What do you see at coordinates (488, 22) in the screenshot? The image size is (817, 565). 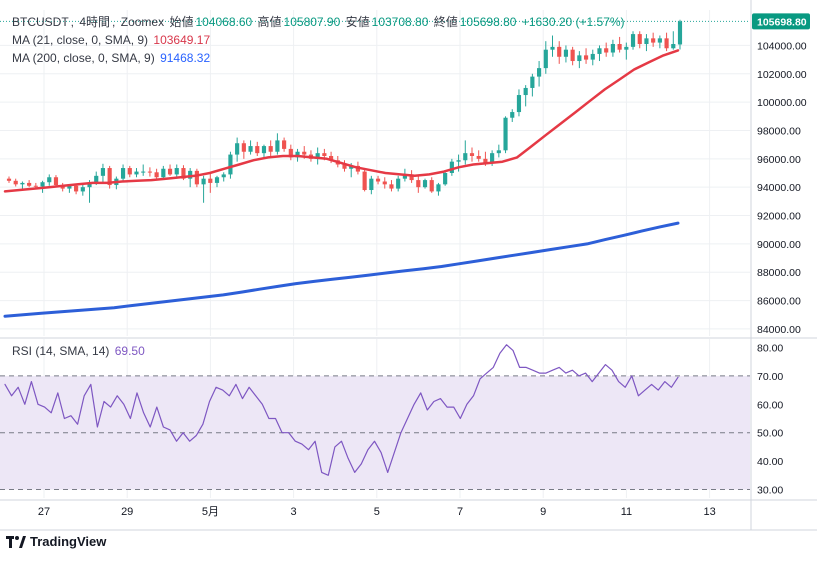 I see `close-value: 105698.80` at bounding box center [488, 22].